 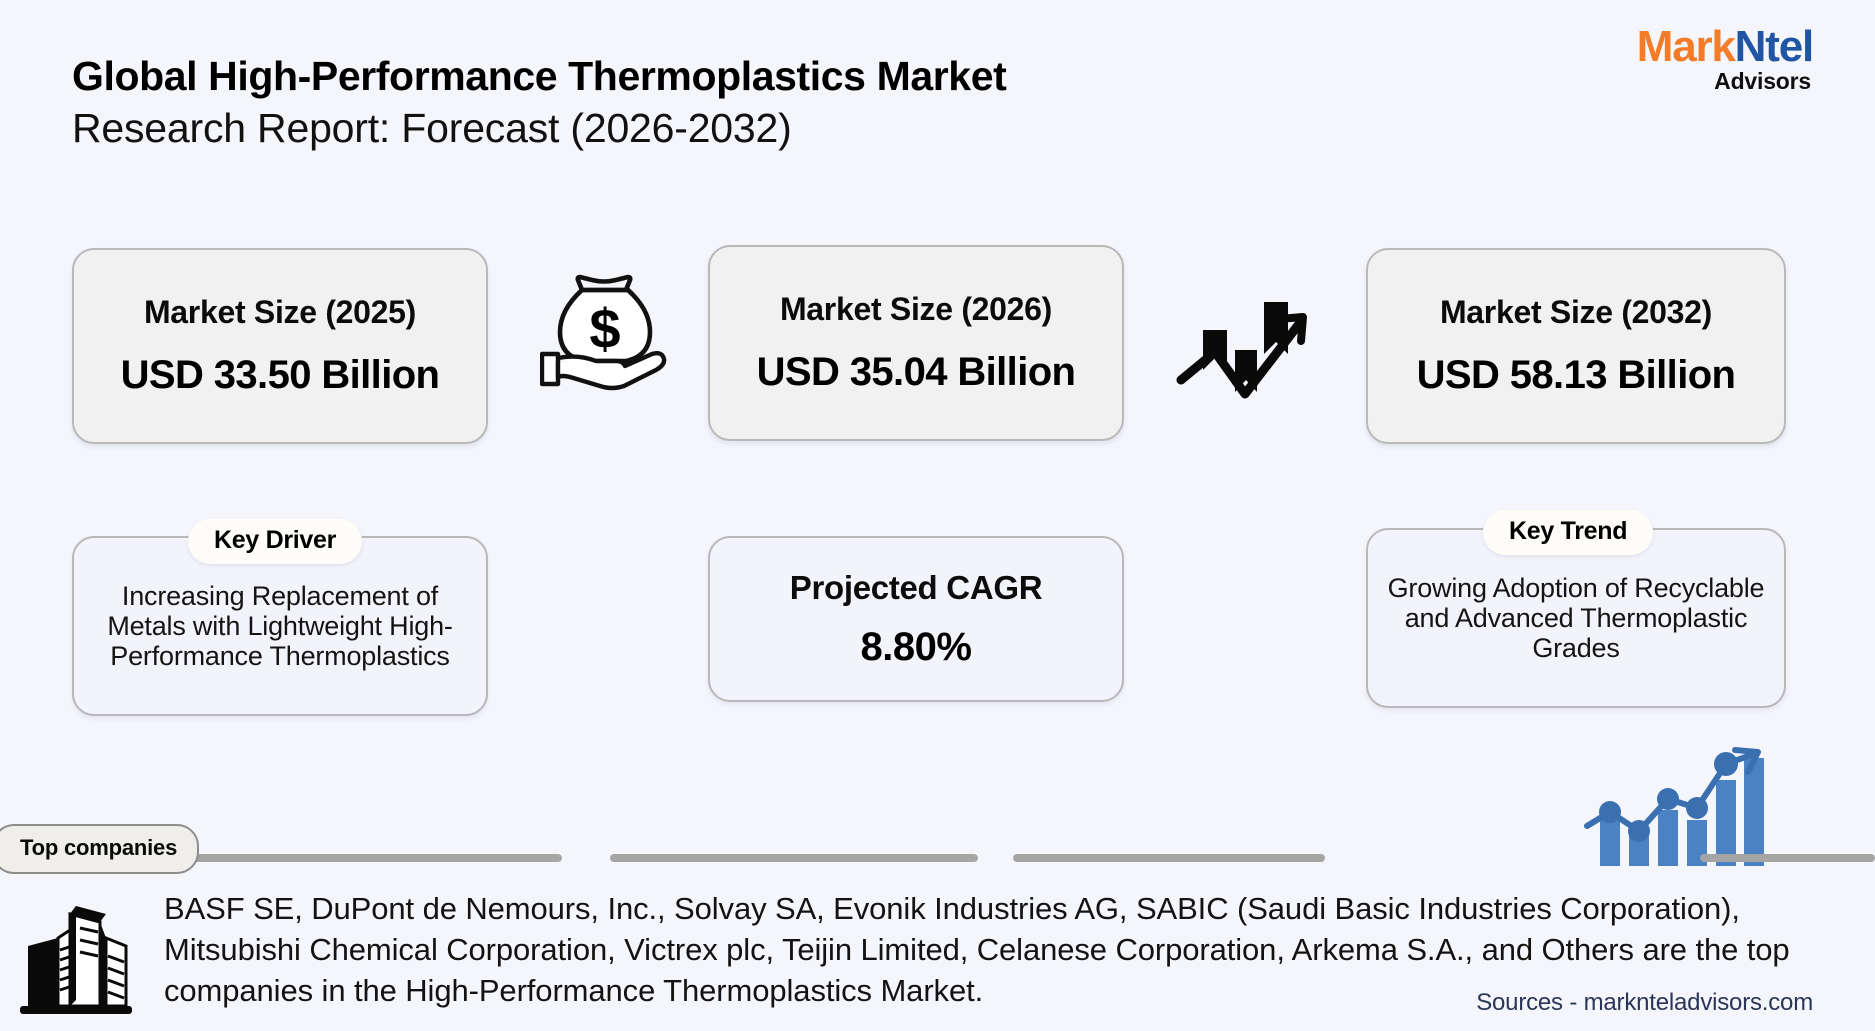 I want to click on market-size-2026-card: Market Size (2026) USD 35.04 Billion, so click(x=916, y=343).